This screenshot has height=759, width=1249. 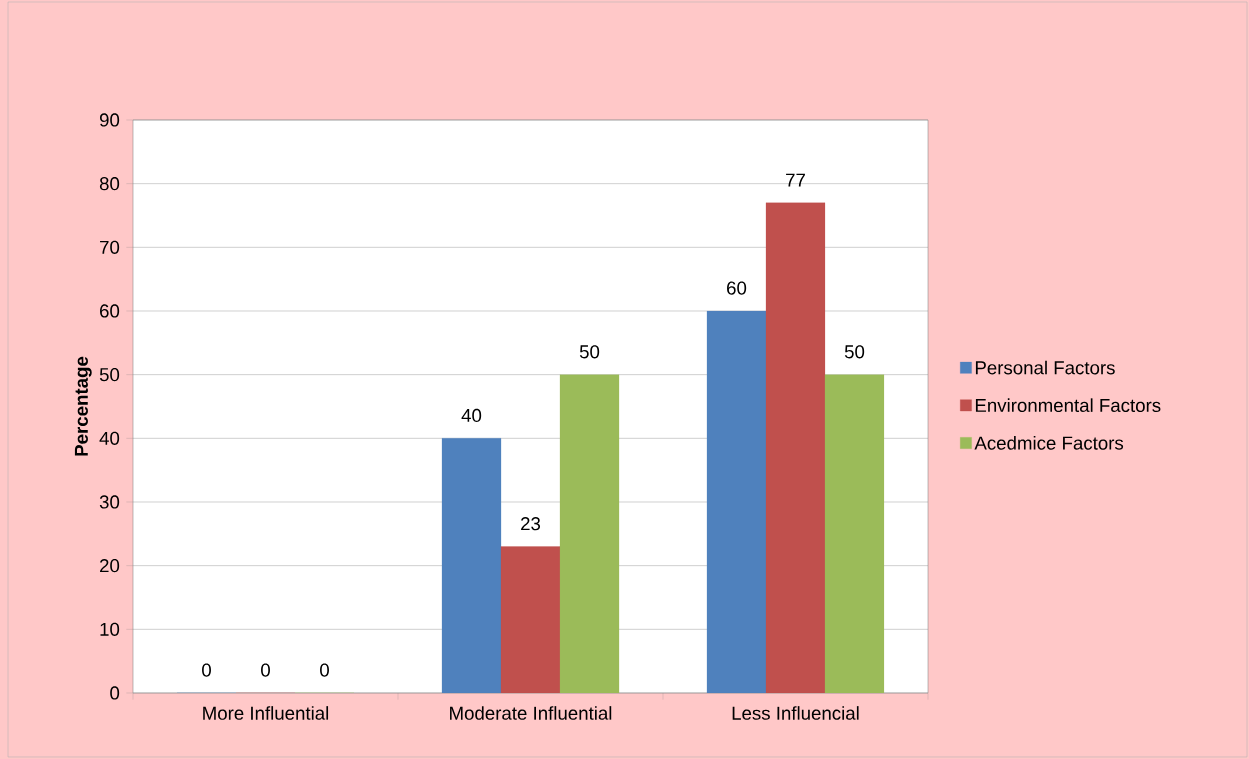 I want to click on y-tick-label: 30, so click(x=109, y=502).